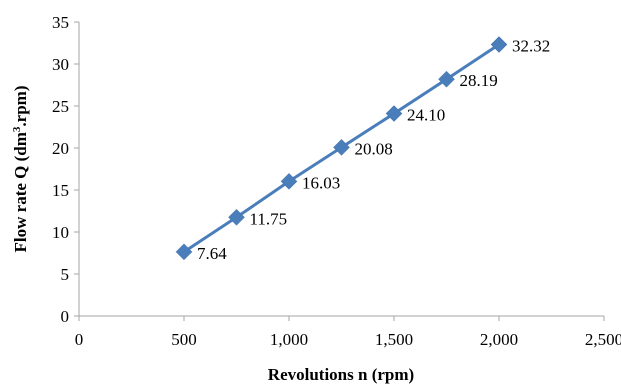  What do you see at coordinates (348, 332) in the screenshot?
I see `x-axis-ticks: 0 500 1,000 1,500 2,000 2,500` at bounding box center [348, 332].